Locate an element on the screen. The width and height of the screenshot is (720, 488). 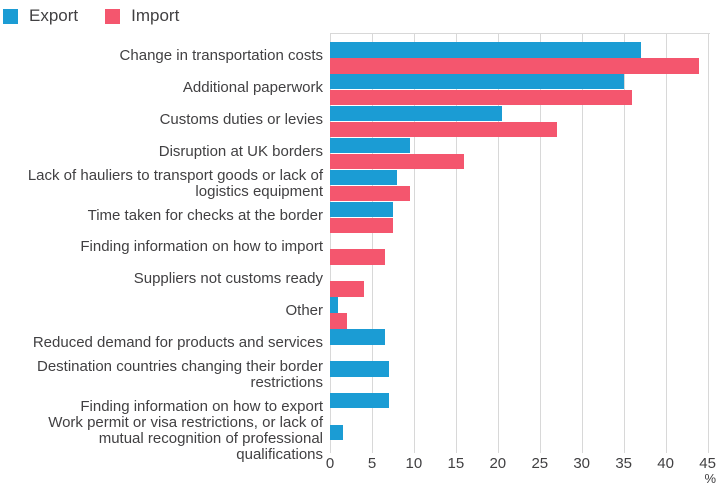
x-axis-unit-label: % is located at coordinates (710, 478).